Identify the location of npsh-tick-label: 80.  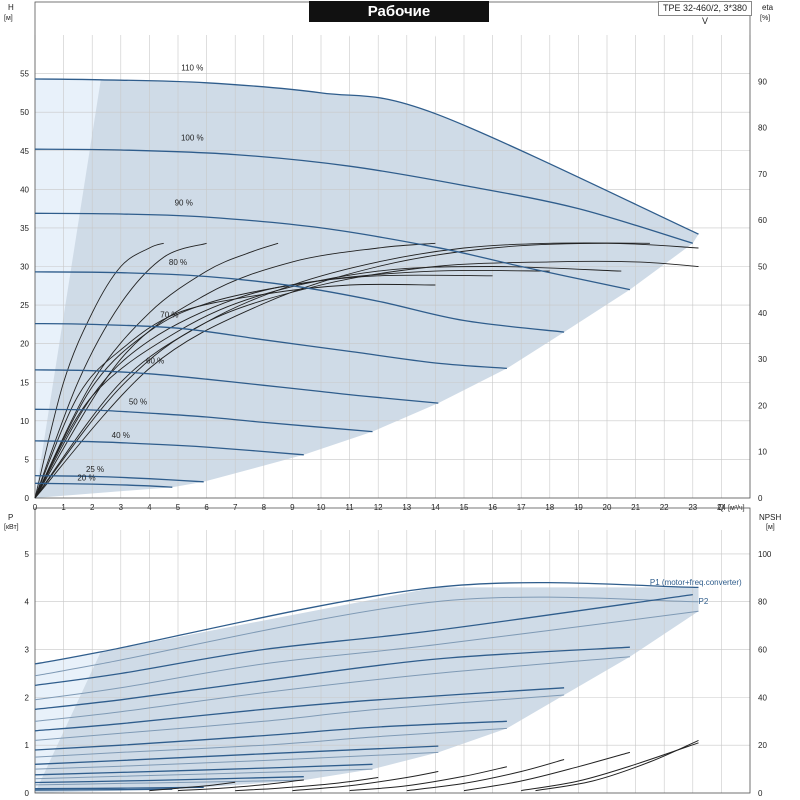
(762, 602).